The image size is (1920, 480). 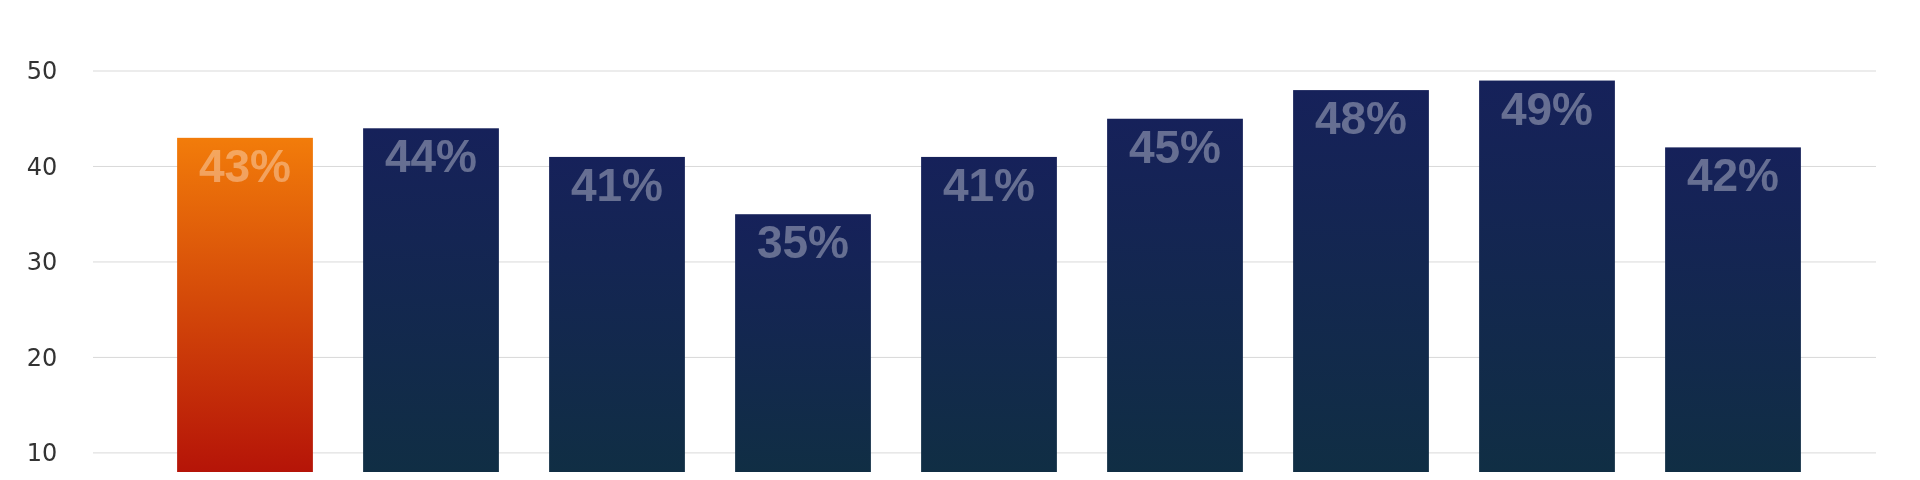 What do you see at coordinates (42, 357) in the screenshot?
I see `y-tick-label: 20` at bounding box center [42, 357].